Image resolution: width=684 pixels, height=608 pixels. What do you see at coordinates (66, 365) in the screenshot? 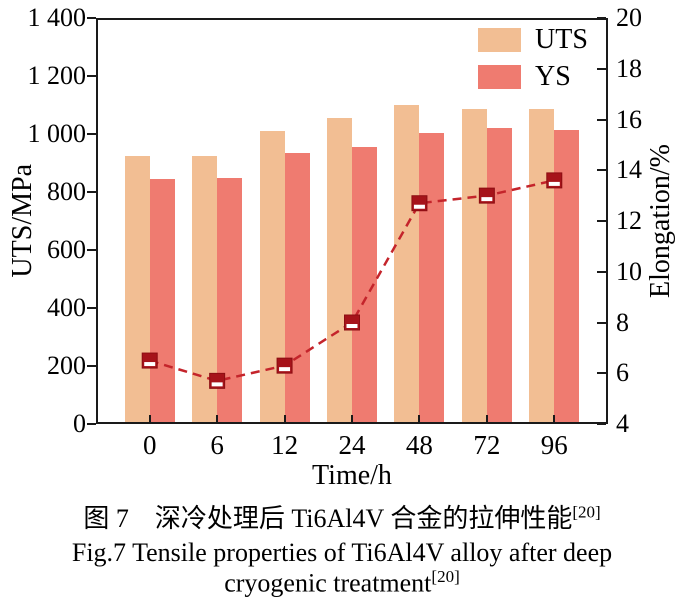
I see `left-tick-label-200: 200` at bounding box center [66, 365].